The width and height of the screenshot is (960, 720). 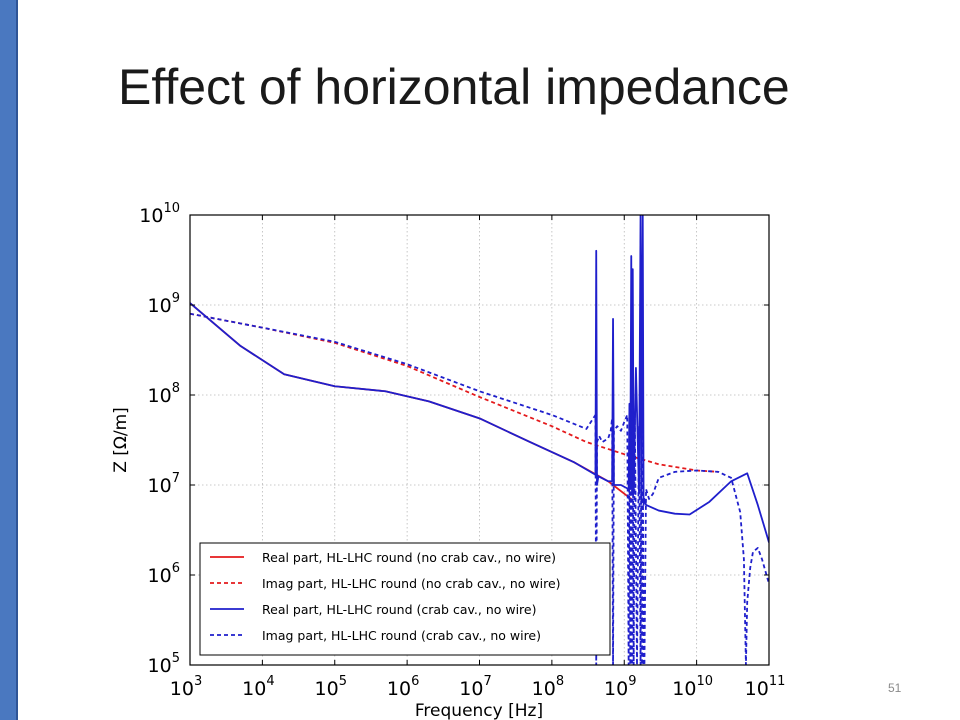 I want to click on x-tick-label: 10¹⁰, so click(x=692, y=687).